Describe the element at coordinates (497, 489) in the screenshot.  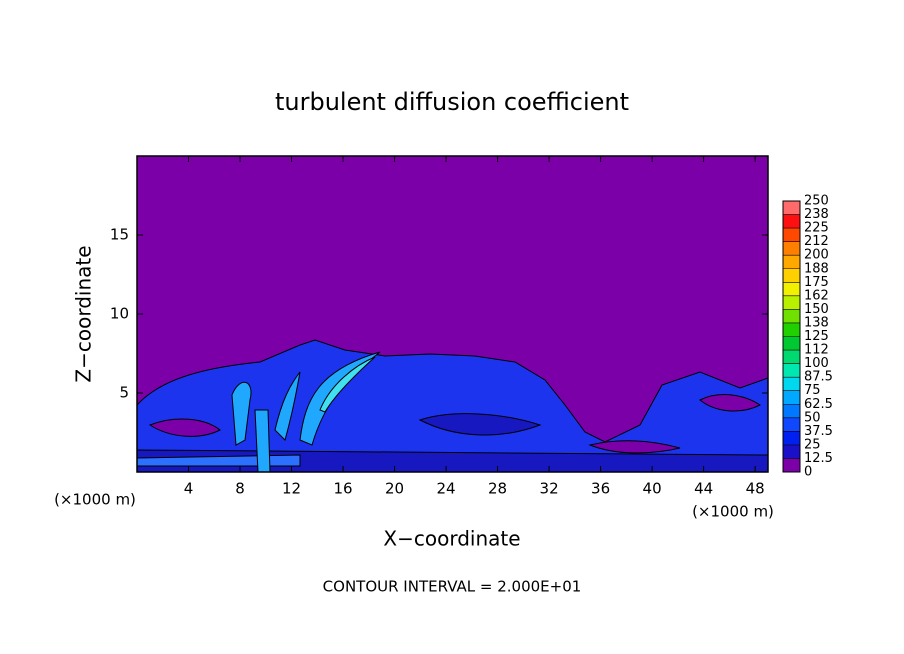
I see `x-tick-label: 28` at that location.